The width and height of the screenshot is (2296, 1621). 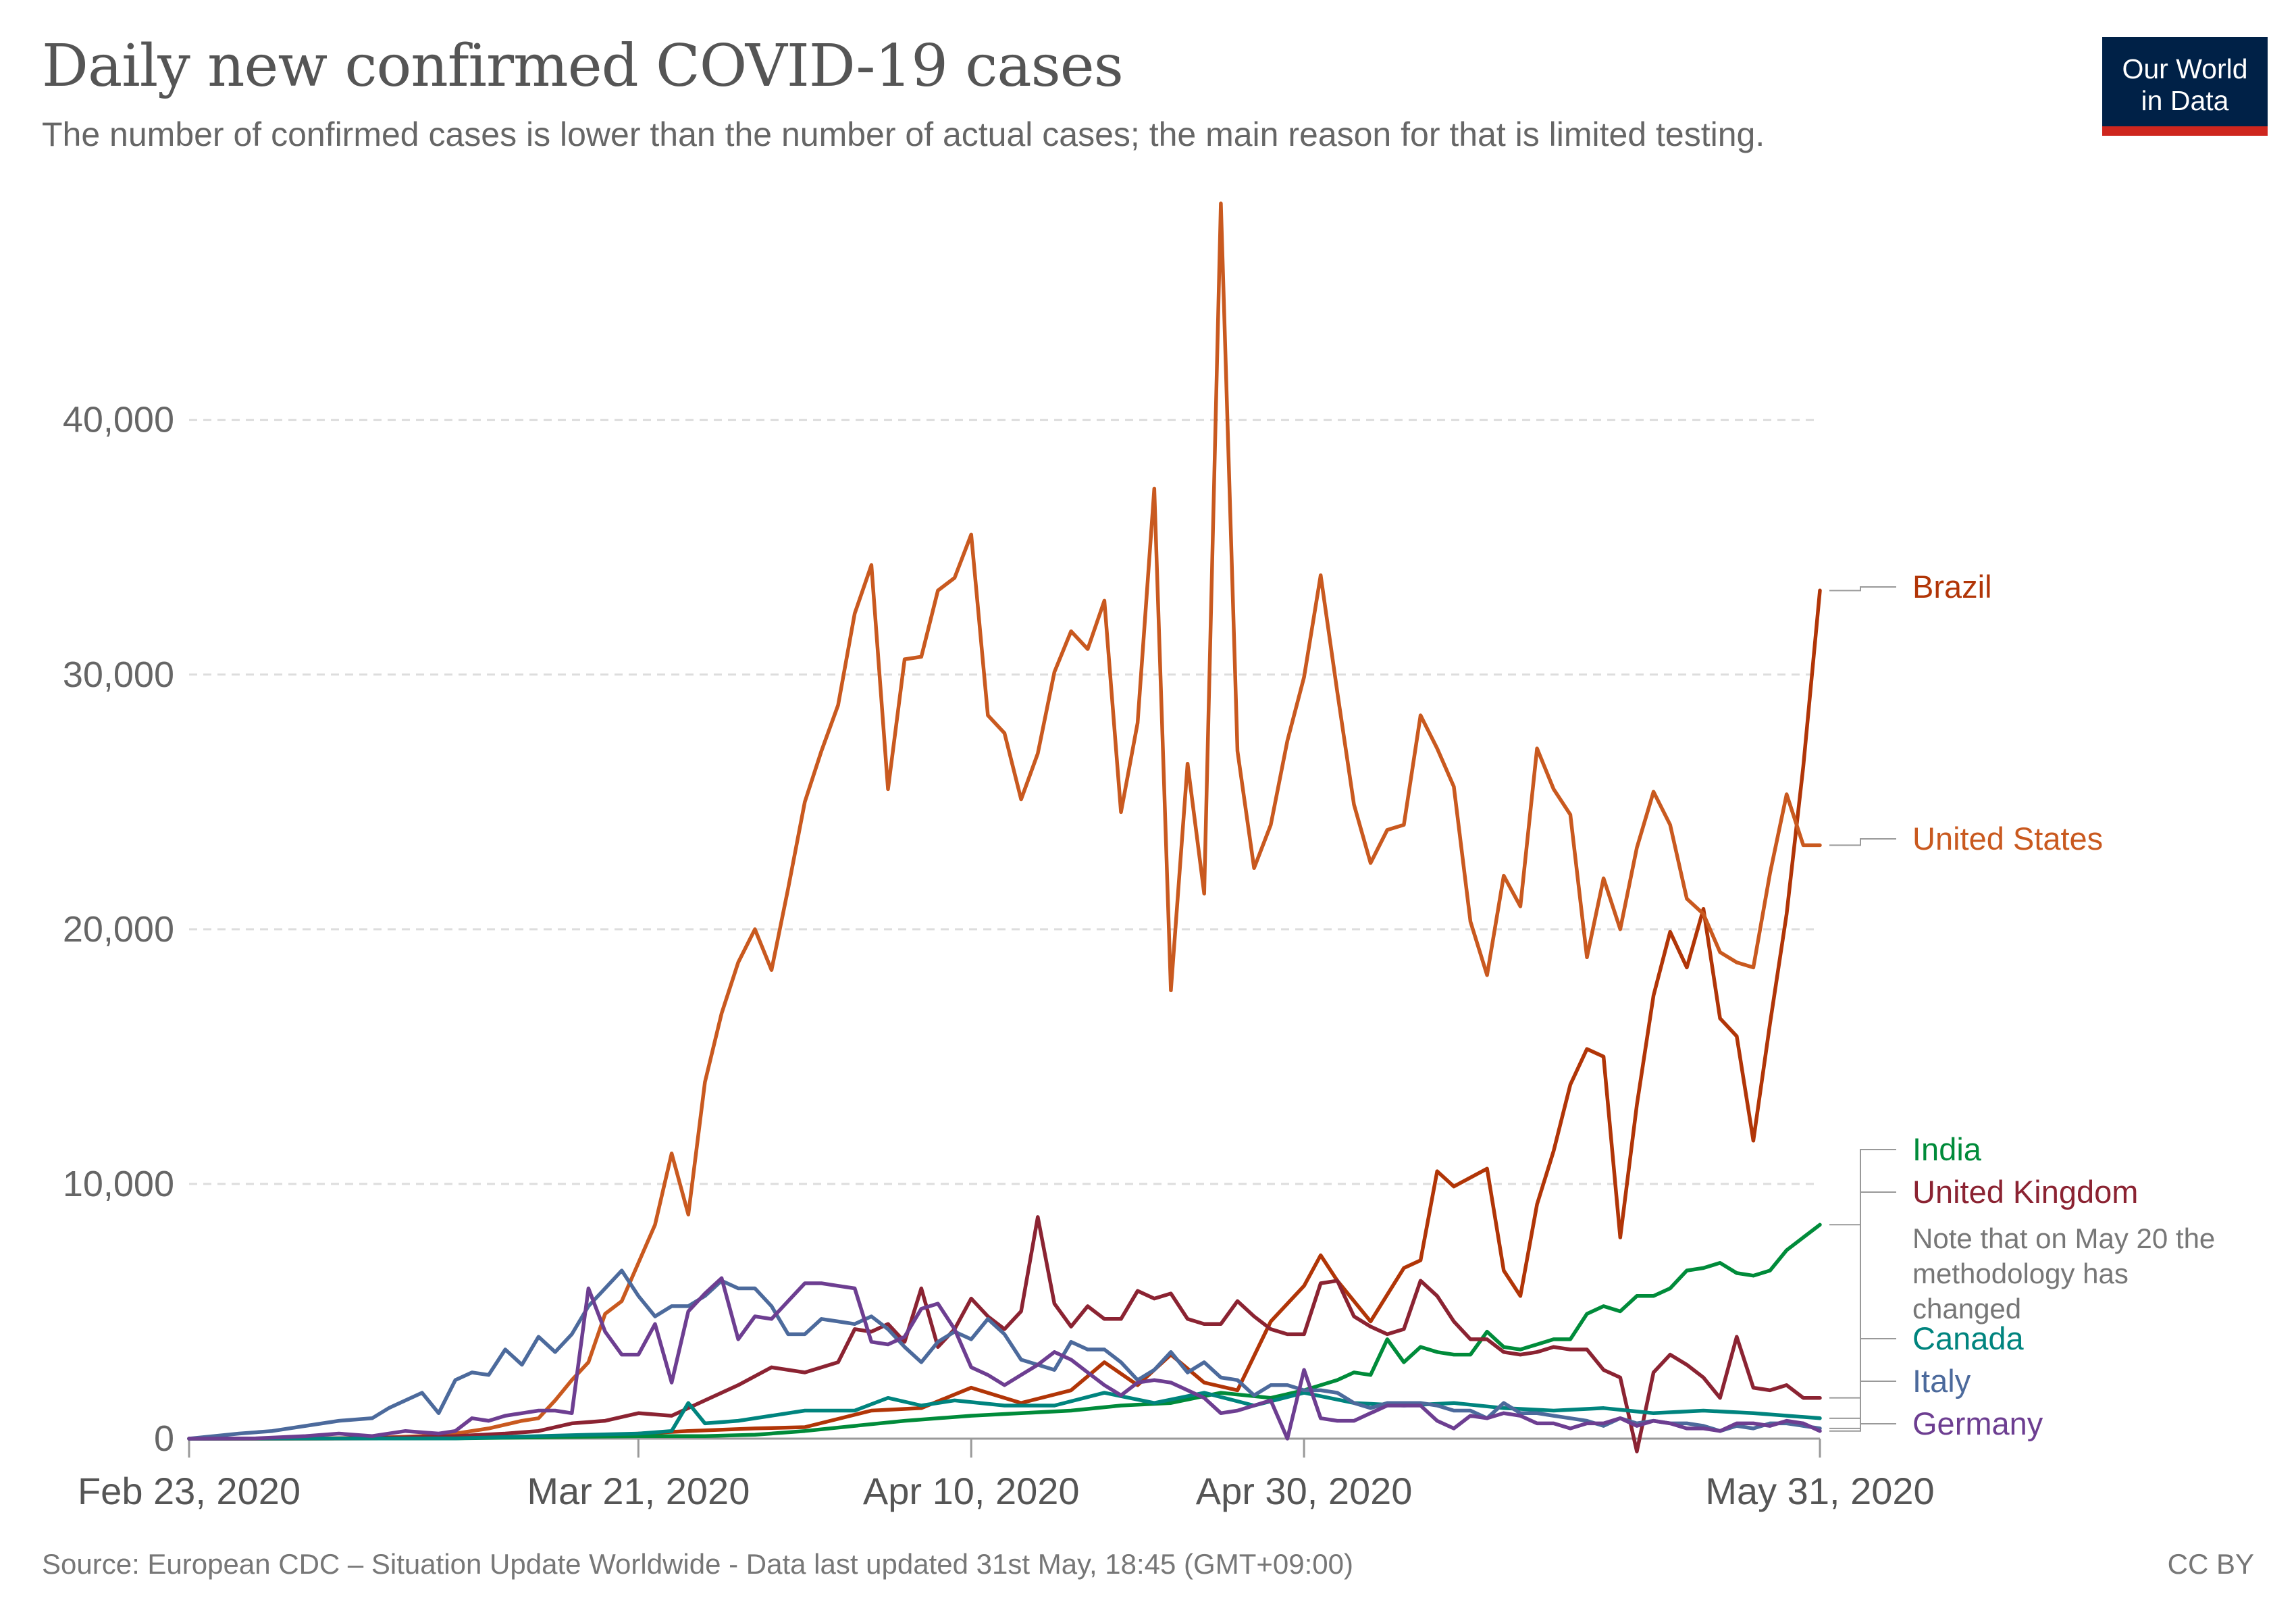 What do you see at coordinates (2185, 100) in the screenshot?
I see `logo-line-2: in Data` at bounding box center [2185, 100].